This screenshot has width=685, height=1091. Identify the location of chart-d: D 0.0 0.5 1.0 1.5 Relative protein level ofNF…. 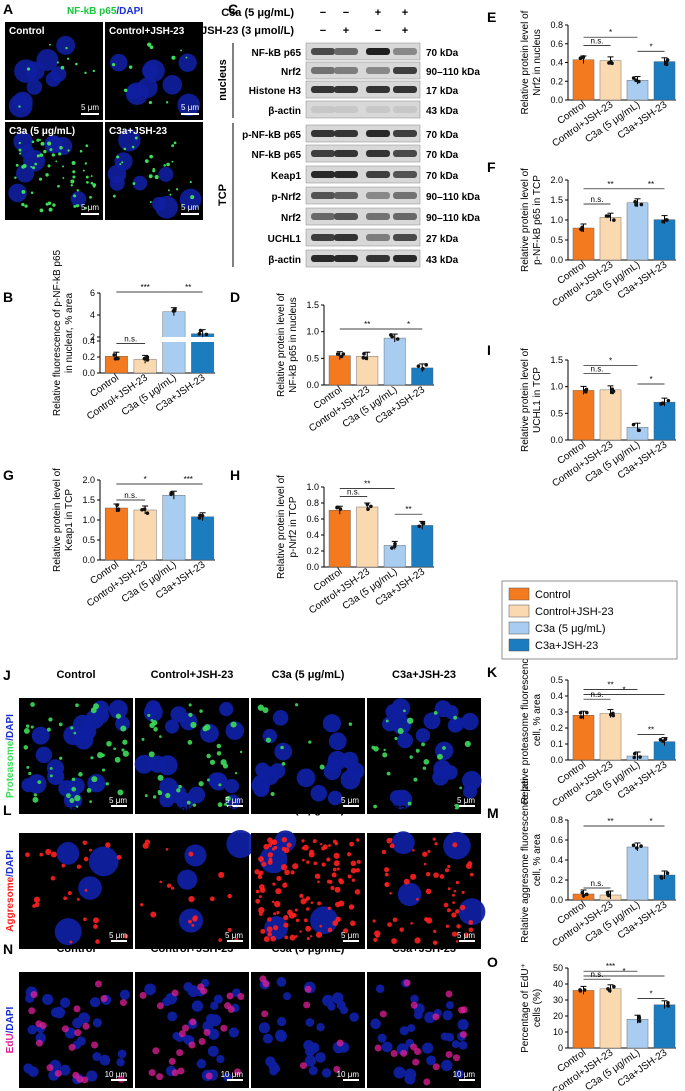
(332, 361).